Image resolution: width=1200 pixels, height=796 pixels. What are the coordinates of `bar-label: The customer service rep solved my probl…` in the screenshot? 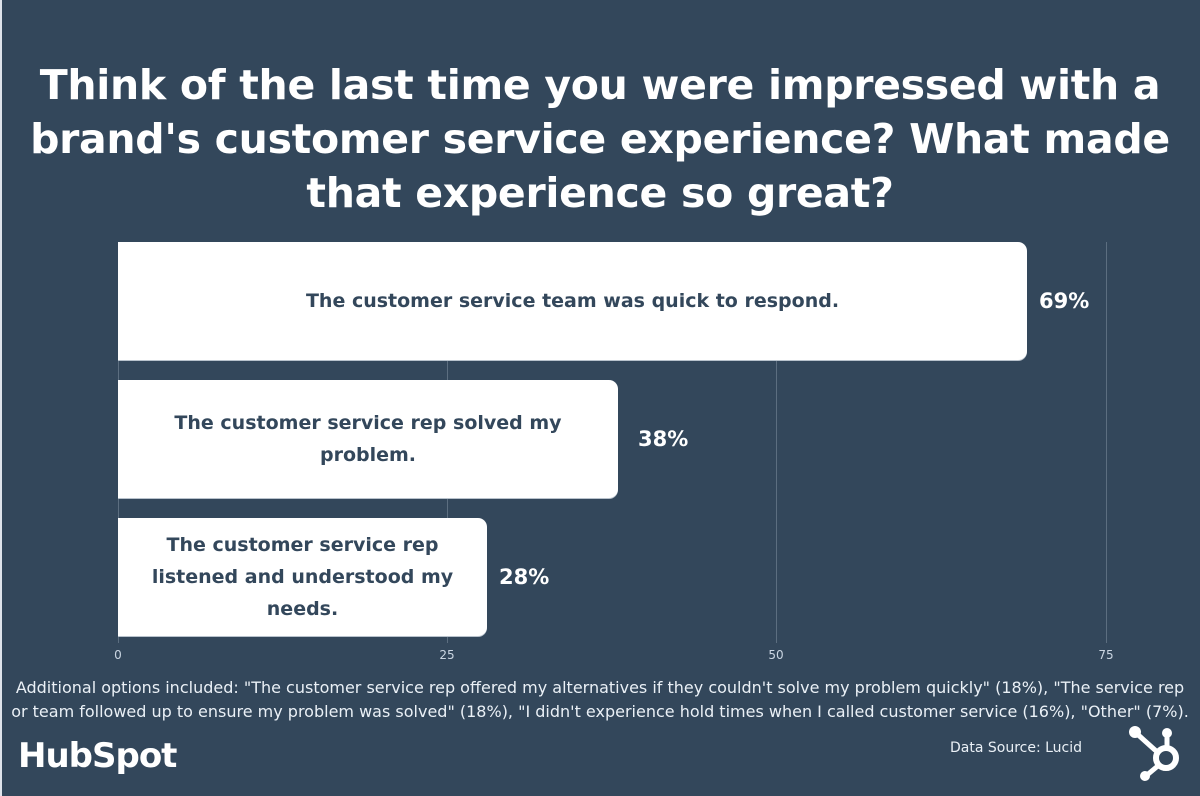 It's located at (368, 439).